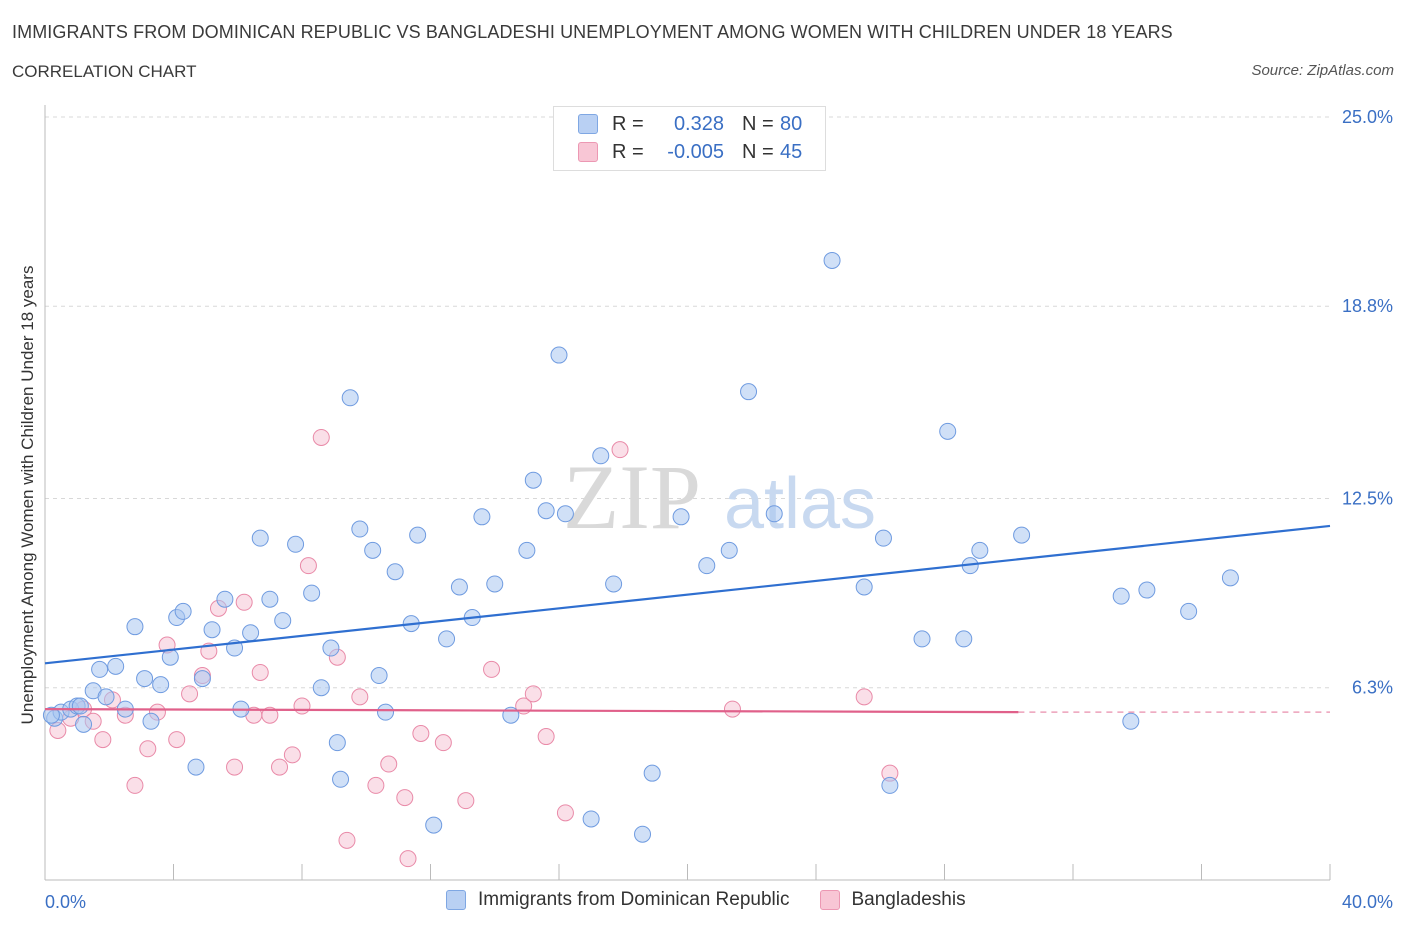 The image size is (1406, 930). I want to click on watermark-zip: ZIP, so click(632, 497).